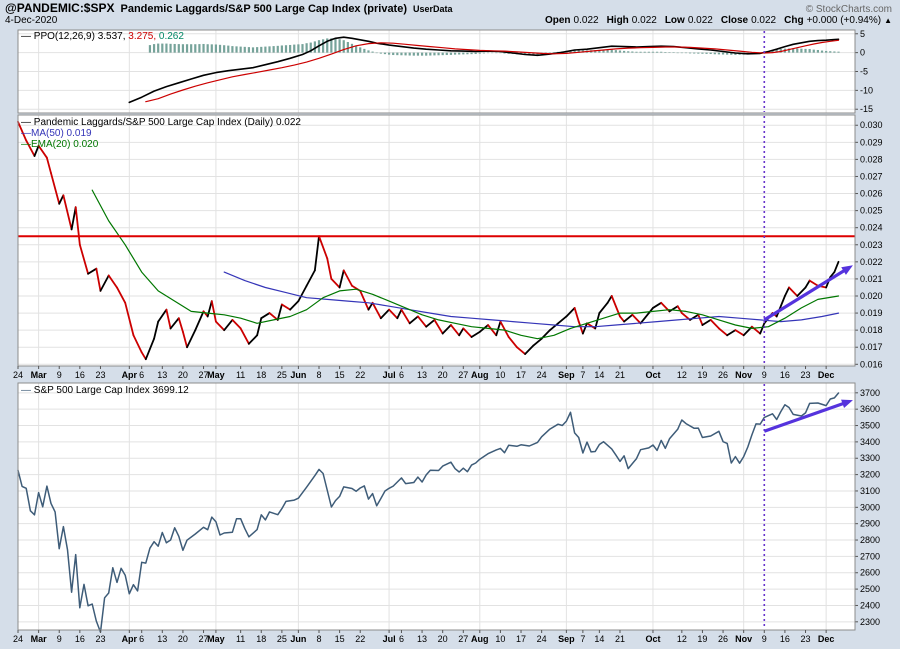 Image resolution: width=900 pixels, height=649 pixels. Describe the element at coordinates (870, 442) in the screenshot. I see `y-axis-label: 3400` at that location.